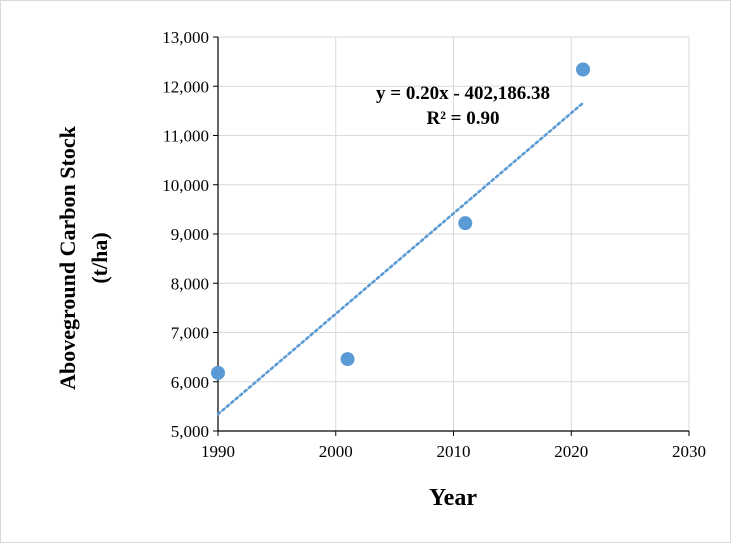  What do you see at coordinates (185, 37) in the screenshot?
I see `y-tick-label: 13,000` at bounding box center [185, 37].